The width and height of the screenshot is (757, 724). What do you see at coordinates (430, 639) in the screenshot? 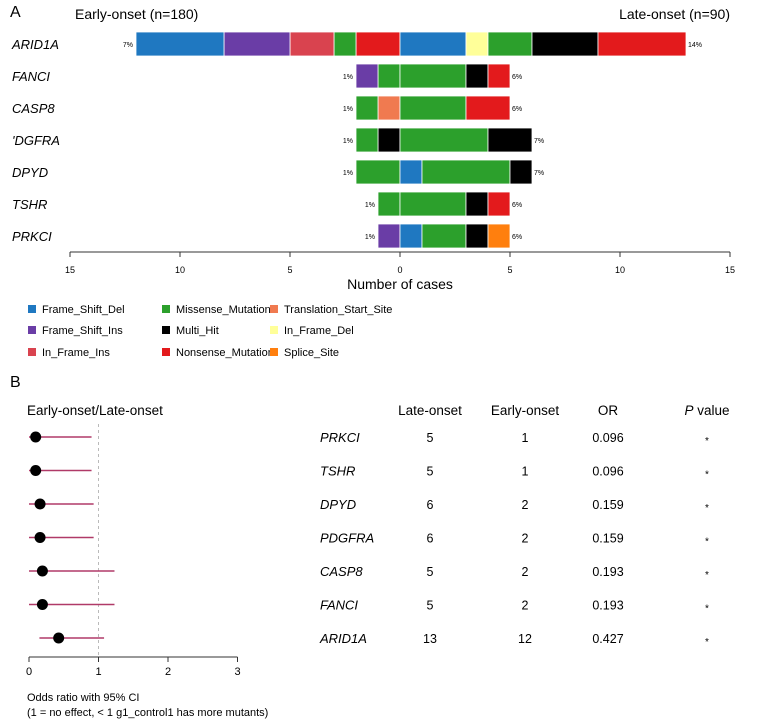
I see `table-late-count: 13` at bounding box center [430, 639].